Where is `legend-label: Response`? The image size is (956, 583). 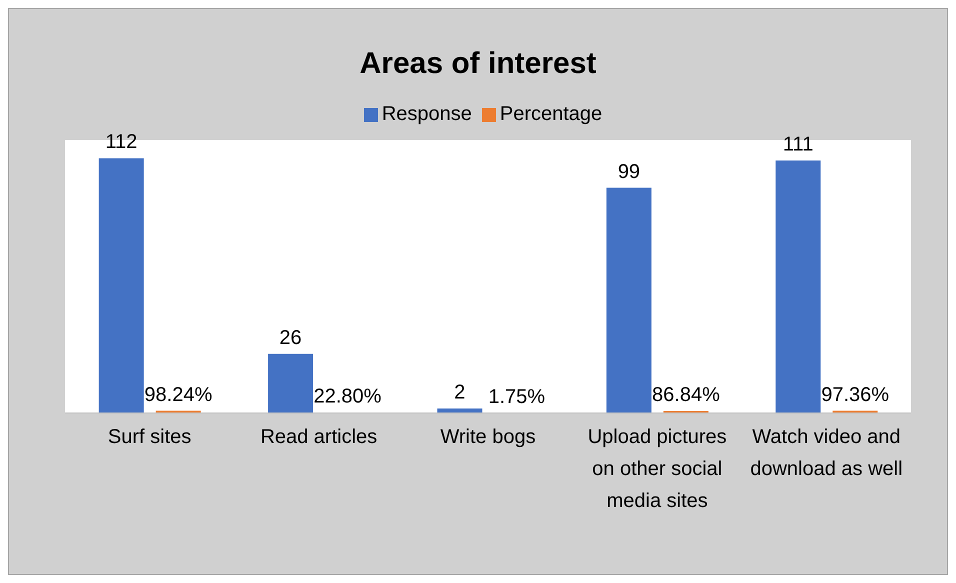
legend-label: Response is located at coordinates (427, 114).